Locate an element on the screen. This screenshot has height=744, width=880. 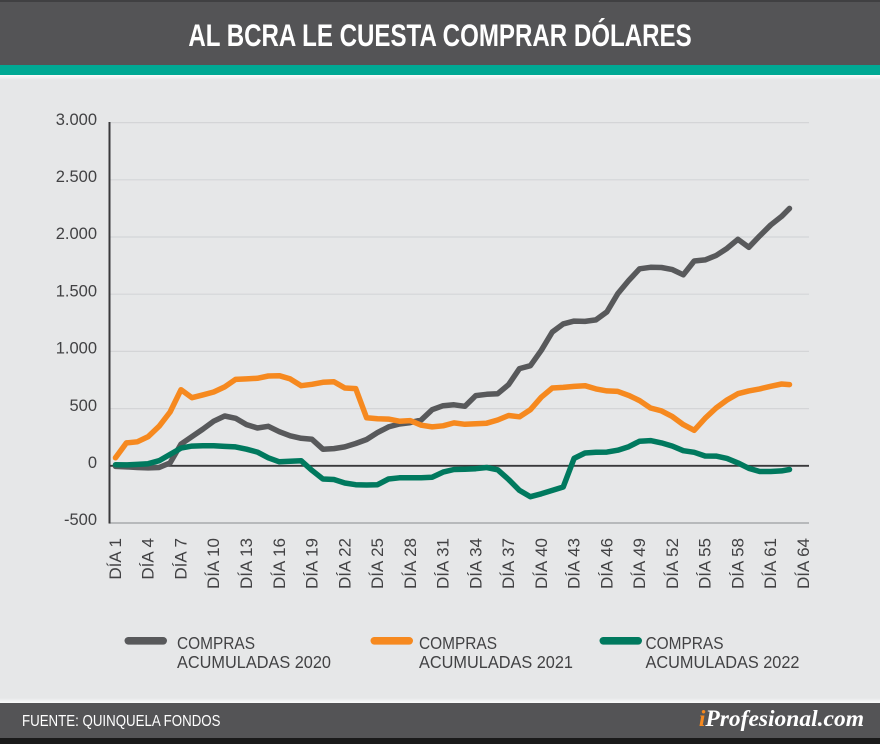
svg-text: 0 is located at coordinates (92, 463).